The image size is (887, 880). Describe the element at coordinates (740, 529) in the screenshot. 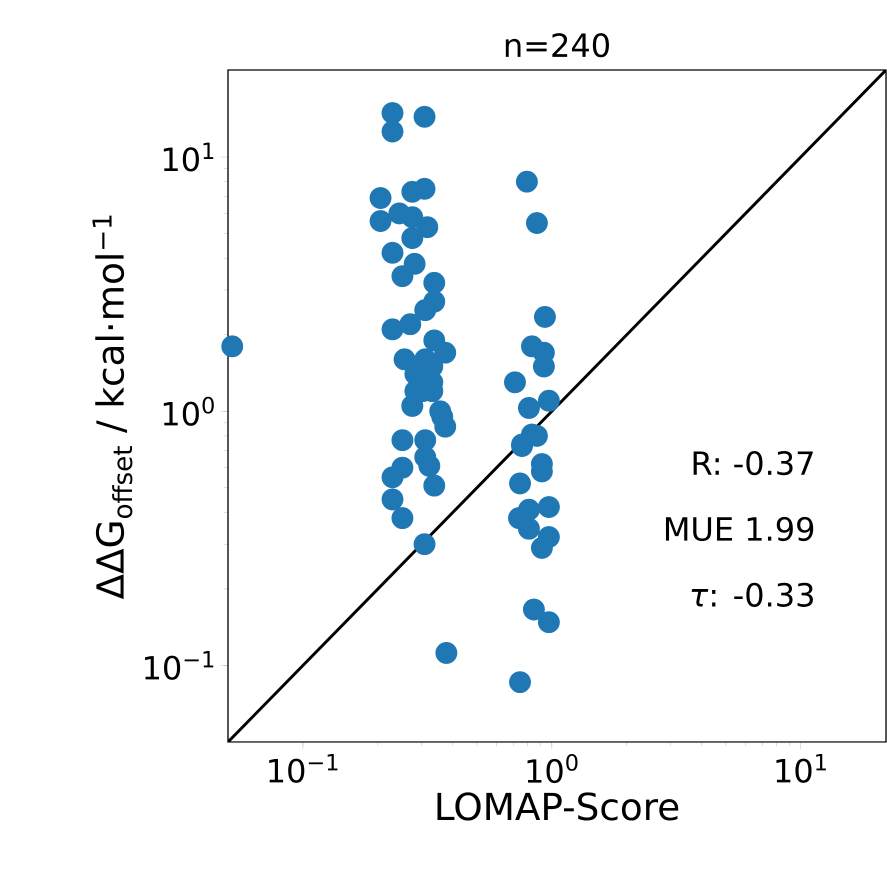

I see `annotation: MUE 1.99` at that location.